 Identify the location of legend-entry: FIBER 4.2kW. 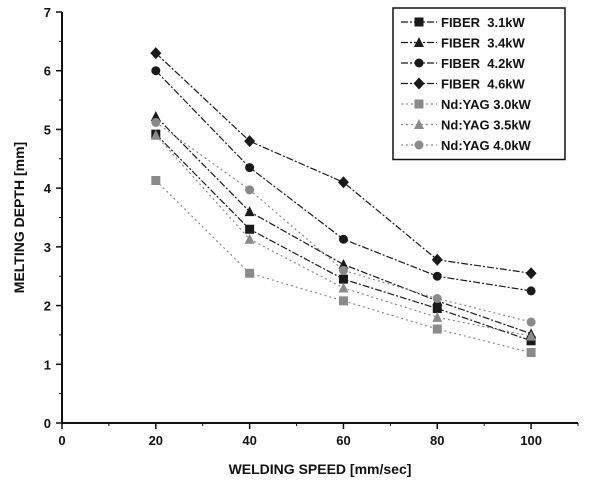
(483, 63).